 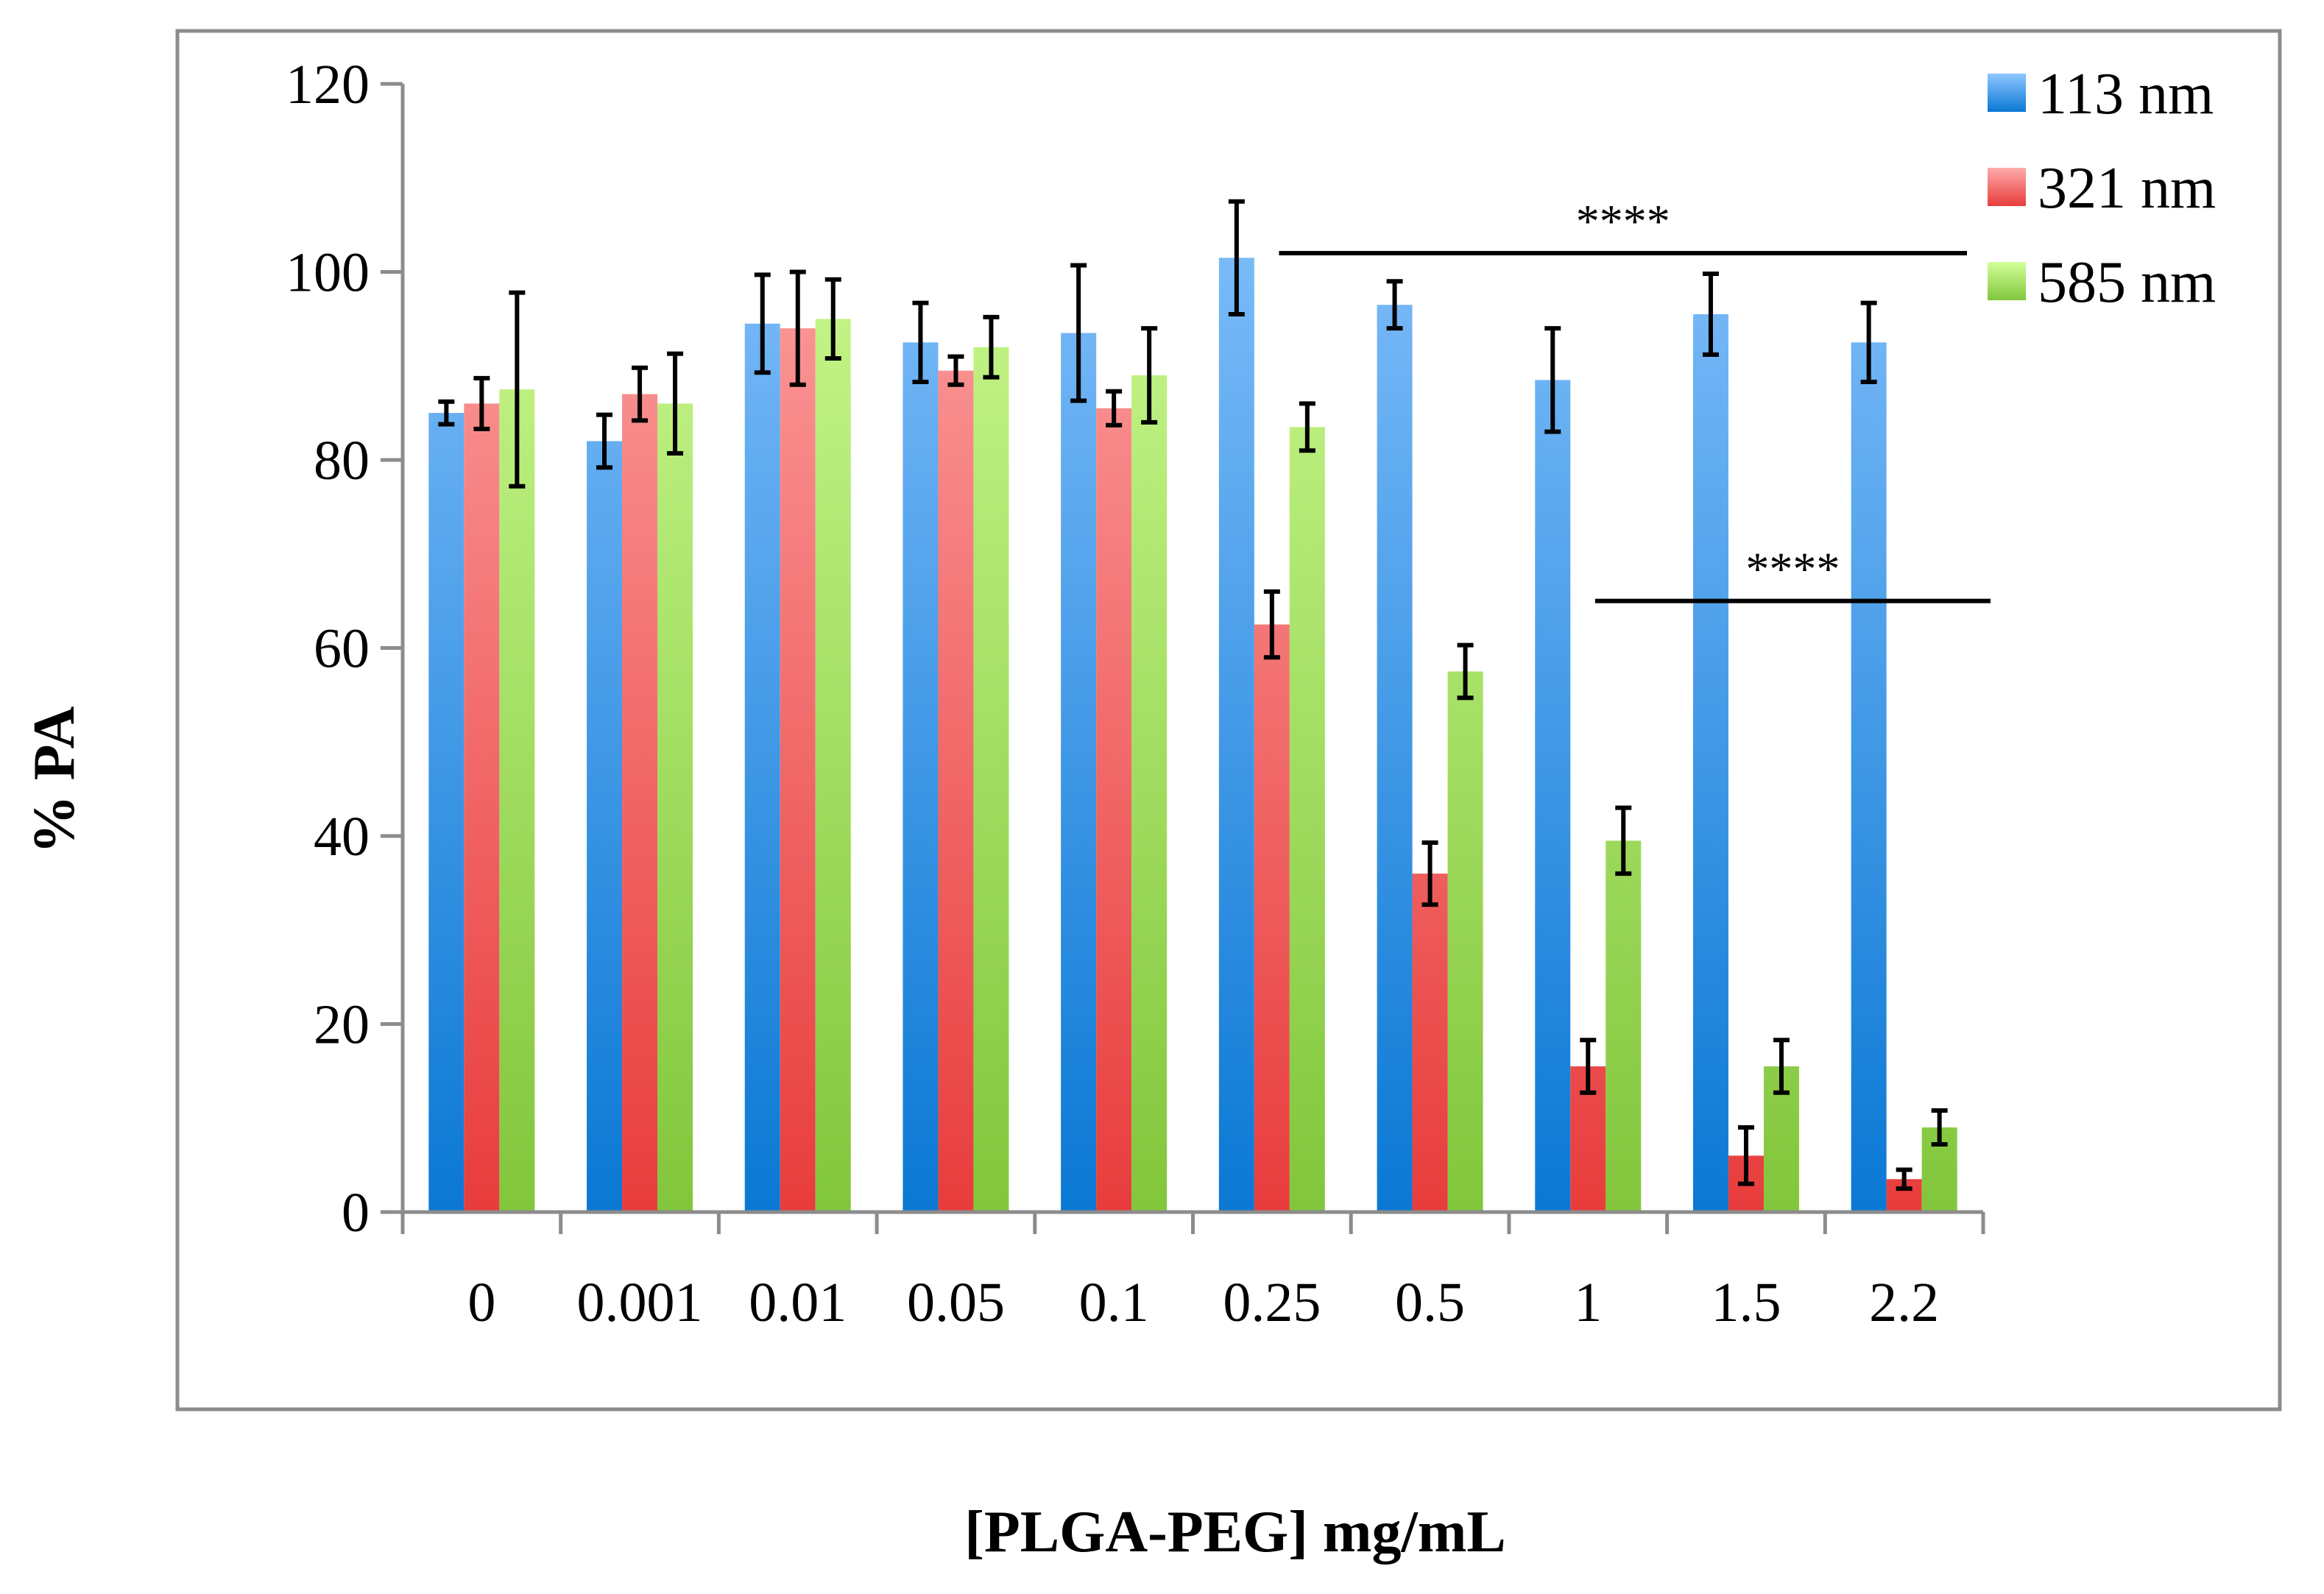 What do you see at coordinates (342, 461) in the screenshot?
I see `y-tick-label: 80` at bounding box center [342, 461].